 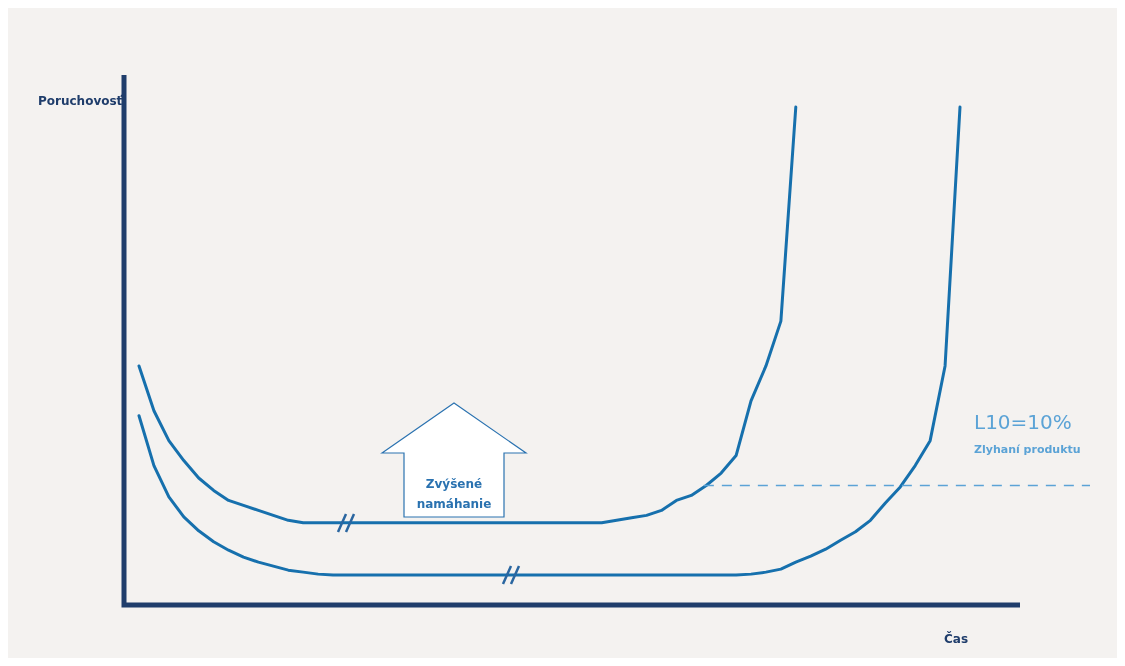 I want to click on x-axis-title: Čas, so click(x=956, y=639).